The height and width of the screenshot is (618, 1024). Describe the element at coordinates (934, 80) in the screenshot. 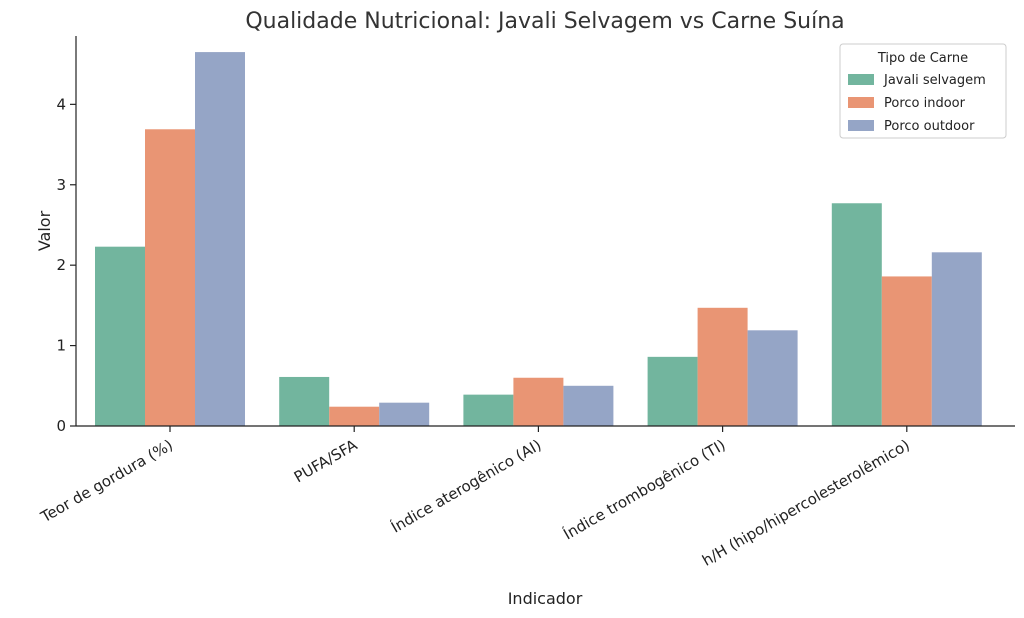

I see `legend-entry: Javali selvagem` at that location.